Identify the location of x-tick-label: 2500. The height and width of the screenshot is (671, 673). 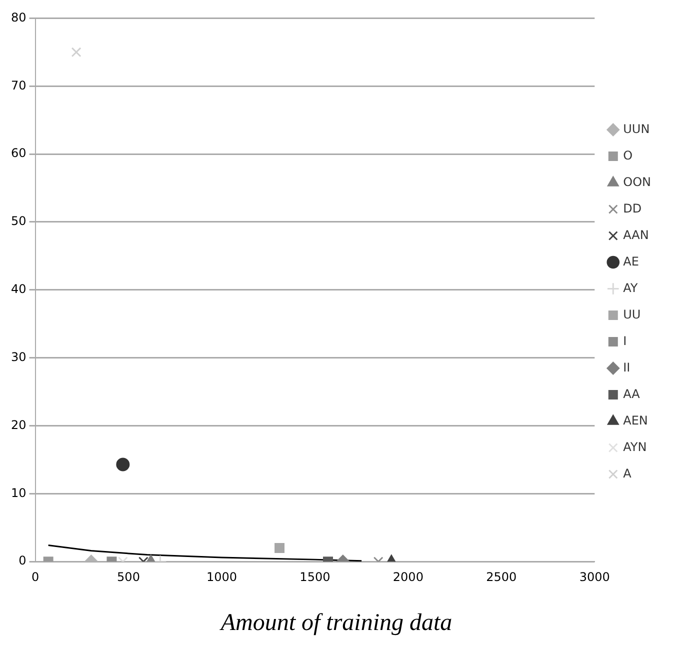
(501, 577).